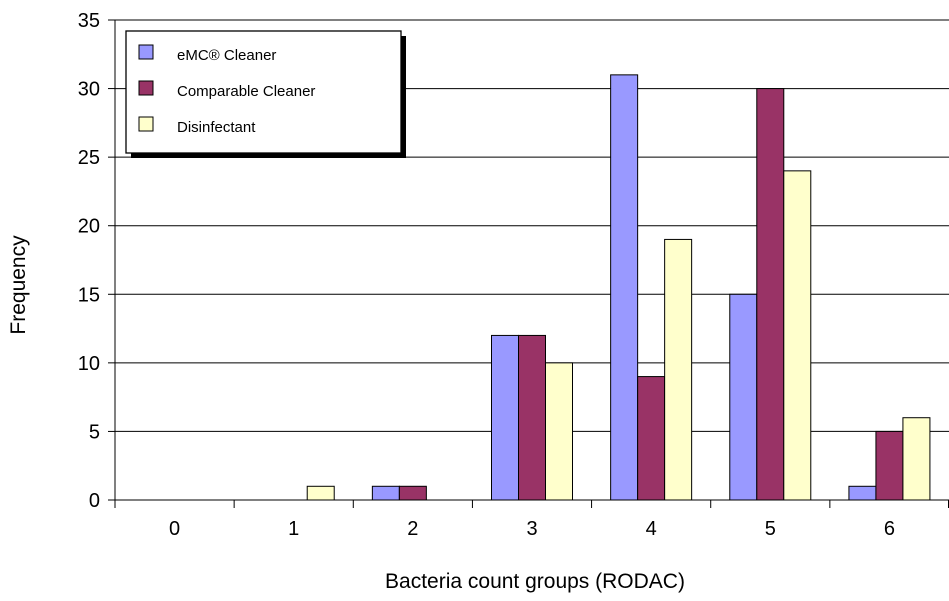  I want to click on y-tick-labels: 0 5 10 15 20 25 30 35, so click(89, 261).